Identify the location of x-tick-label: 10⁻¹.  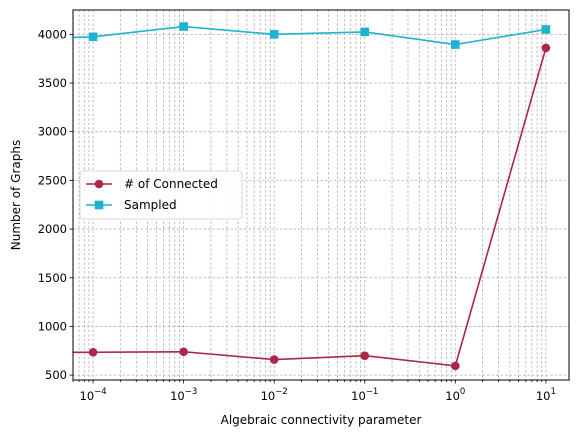
(364, 395).